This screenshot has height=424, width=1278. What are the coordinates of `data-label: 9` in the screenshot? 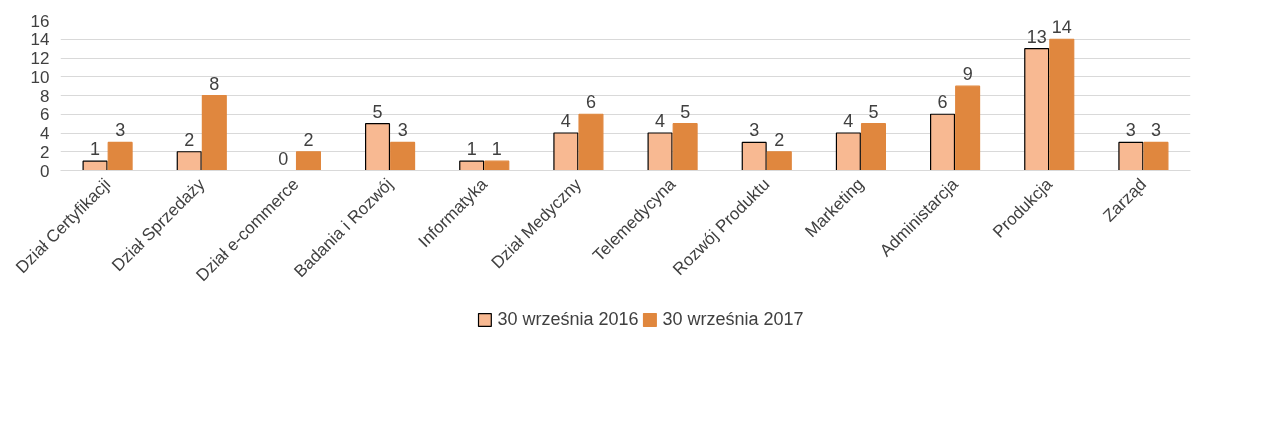 It's located at (967, 74).